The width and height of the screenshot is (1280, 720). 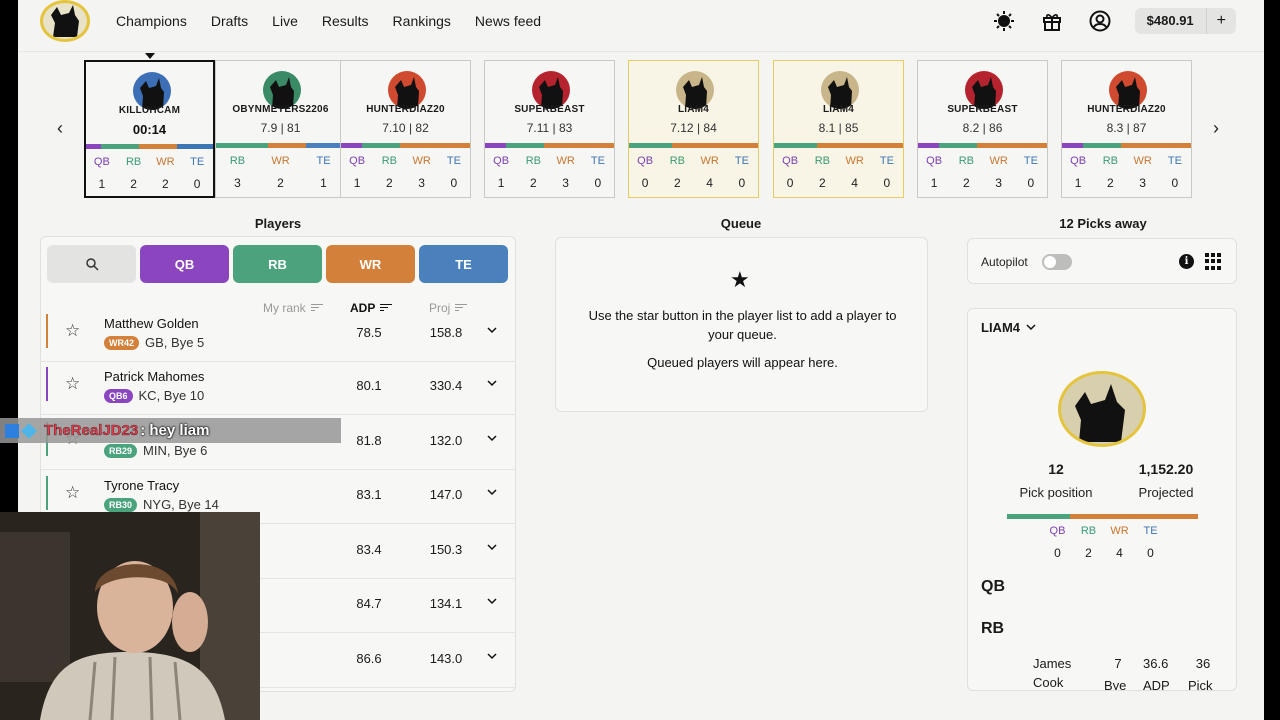 I want to click on pick-position-label: Pick position, so click(x=1056, y=492).